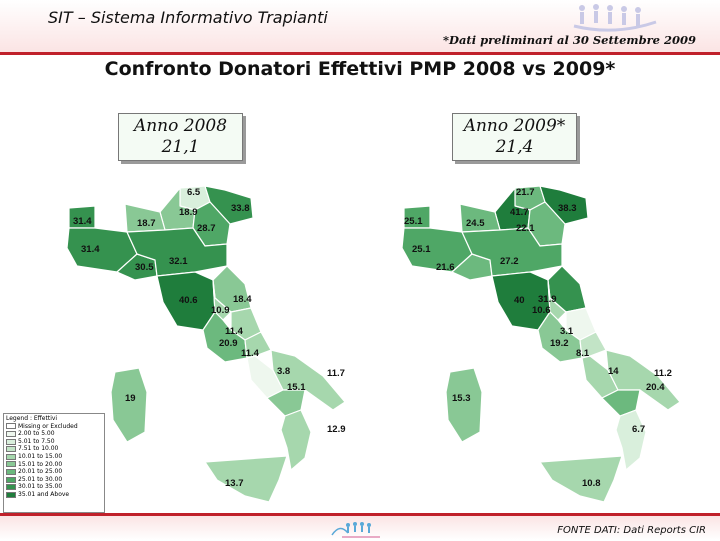 This screenshot has height=541, width=720. What do you see at coordinates (188, 300) in the screenshot?
I see `value-toscana: 40.6` at bounding box center [188, 300].